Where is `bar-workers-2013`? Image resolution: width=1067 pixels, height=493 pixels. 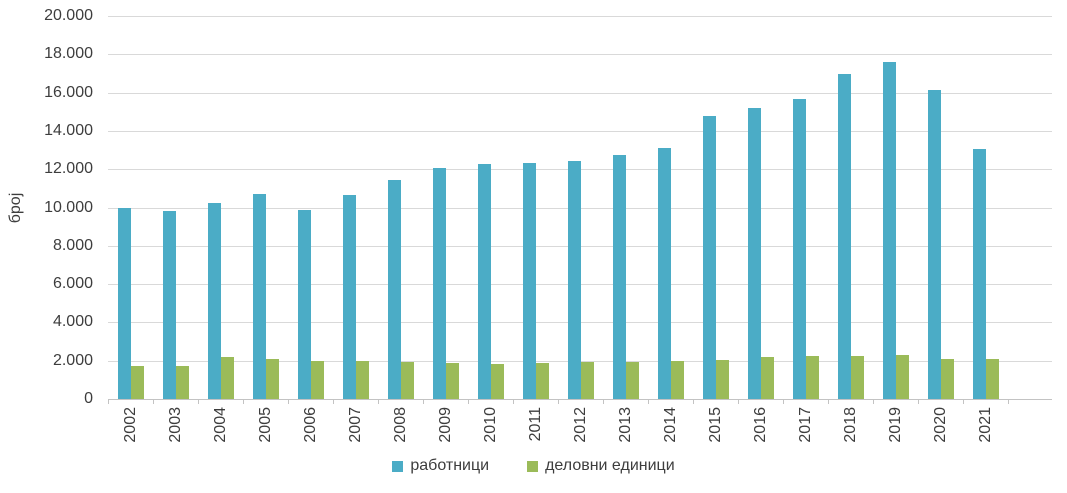 bar-workers-2013 is located at coordinates (619, 276).